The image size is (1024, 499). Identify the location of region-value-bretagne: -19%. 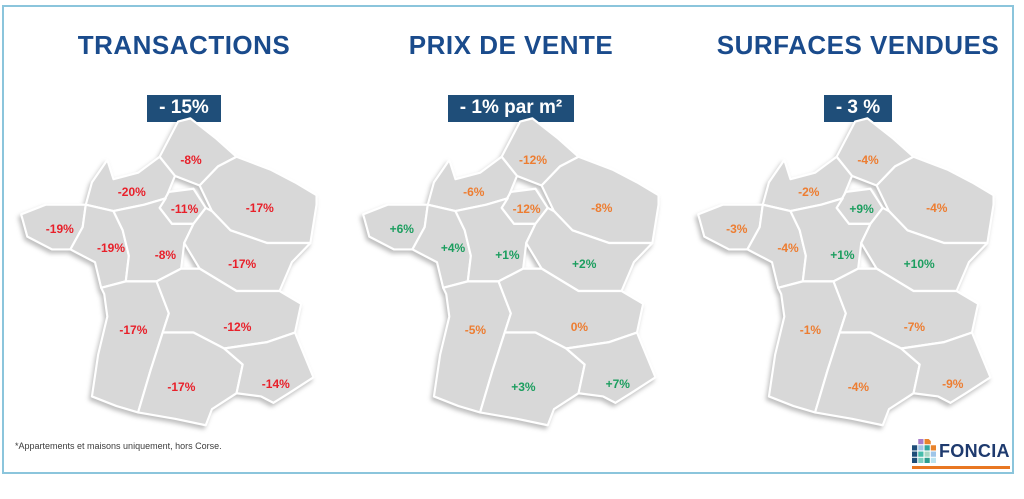
(59, 229).